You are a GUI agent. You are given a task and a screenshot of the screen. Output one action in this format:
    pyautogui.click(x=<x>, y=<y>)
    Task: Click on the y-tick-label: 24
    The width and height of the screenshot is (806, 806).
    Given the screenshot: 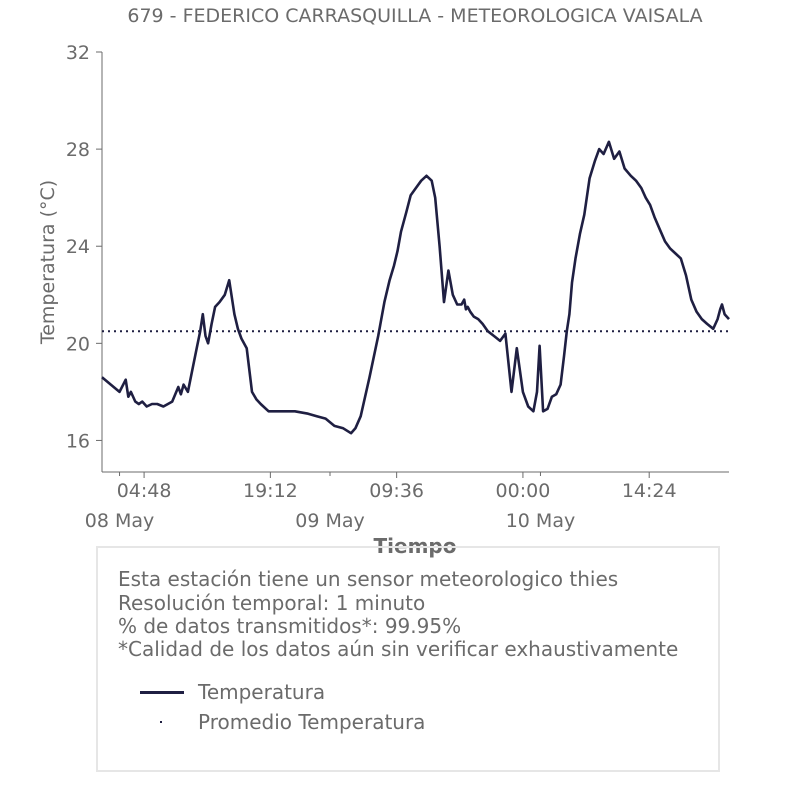 What is the action you would take?
    pyautogui.click(x=78, y=247)
    